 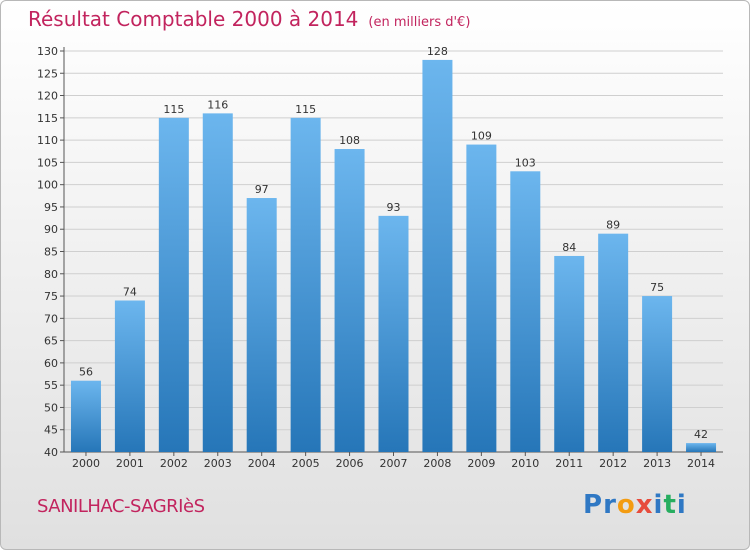 I want to click on y-tick-label: 90, so click(x=51, y=229).